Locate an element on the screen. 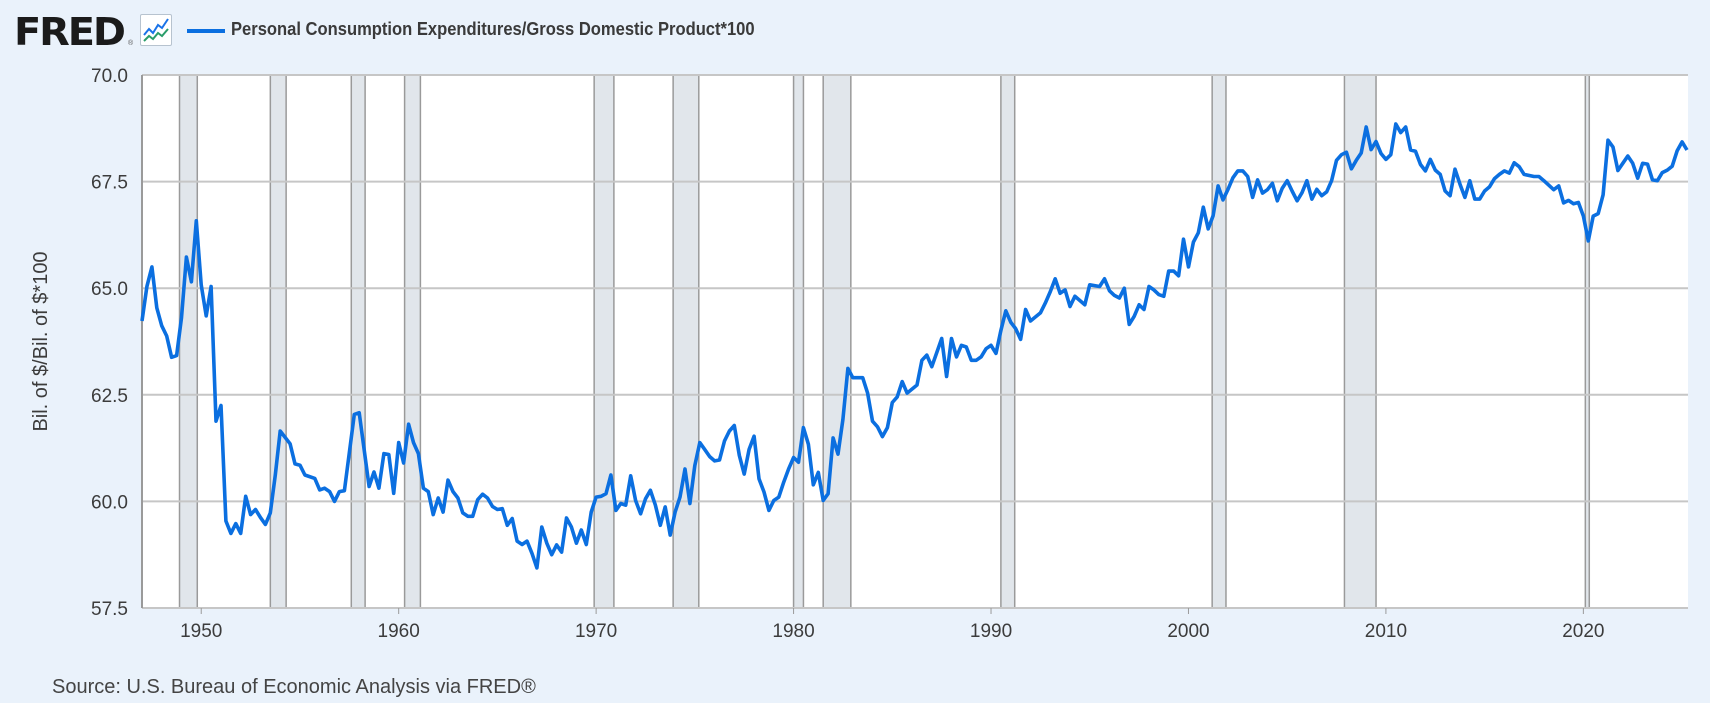  chart-line-icon is located at coordinates (156, 30).